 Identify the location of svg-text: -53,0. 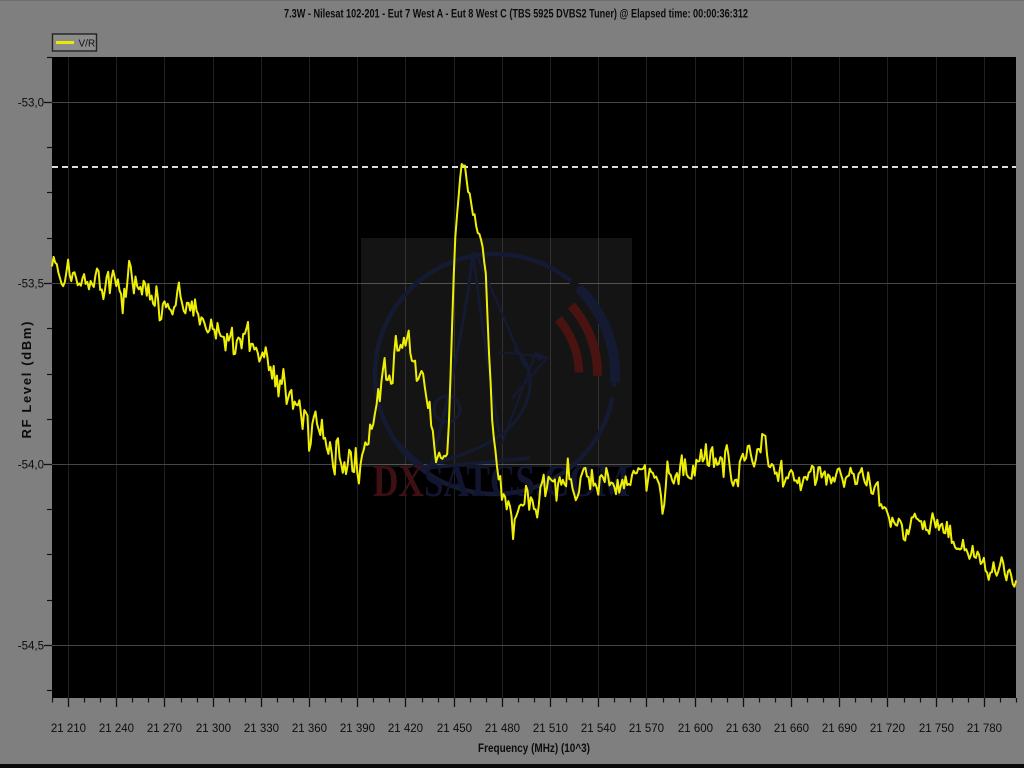
(31, 104).